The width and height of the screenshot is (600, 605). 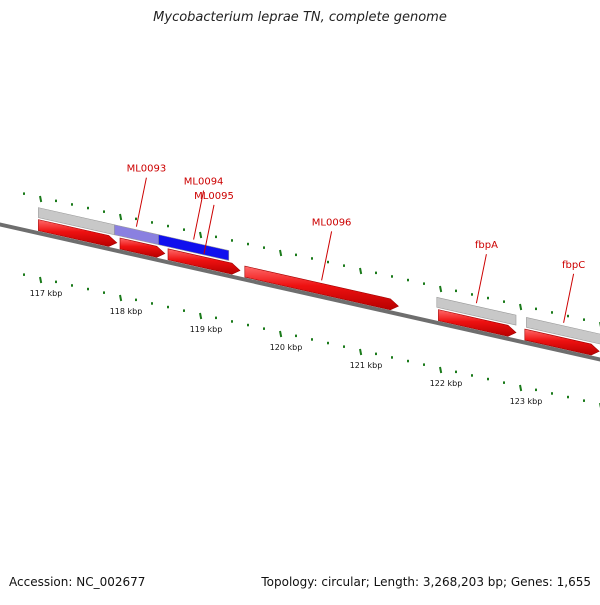 I want to click on accession-label: Accession: NC_002677, so click(x=77, y=582).